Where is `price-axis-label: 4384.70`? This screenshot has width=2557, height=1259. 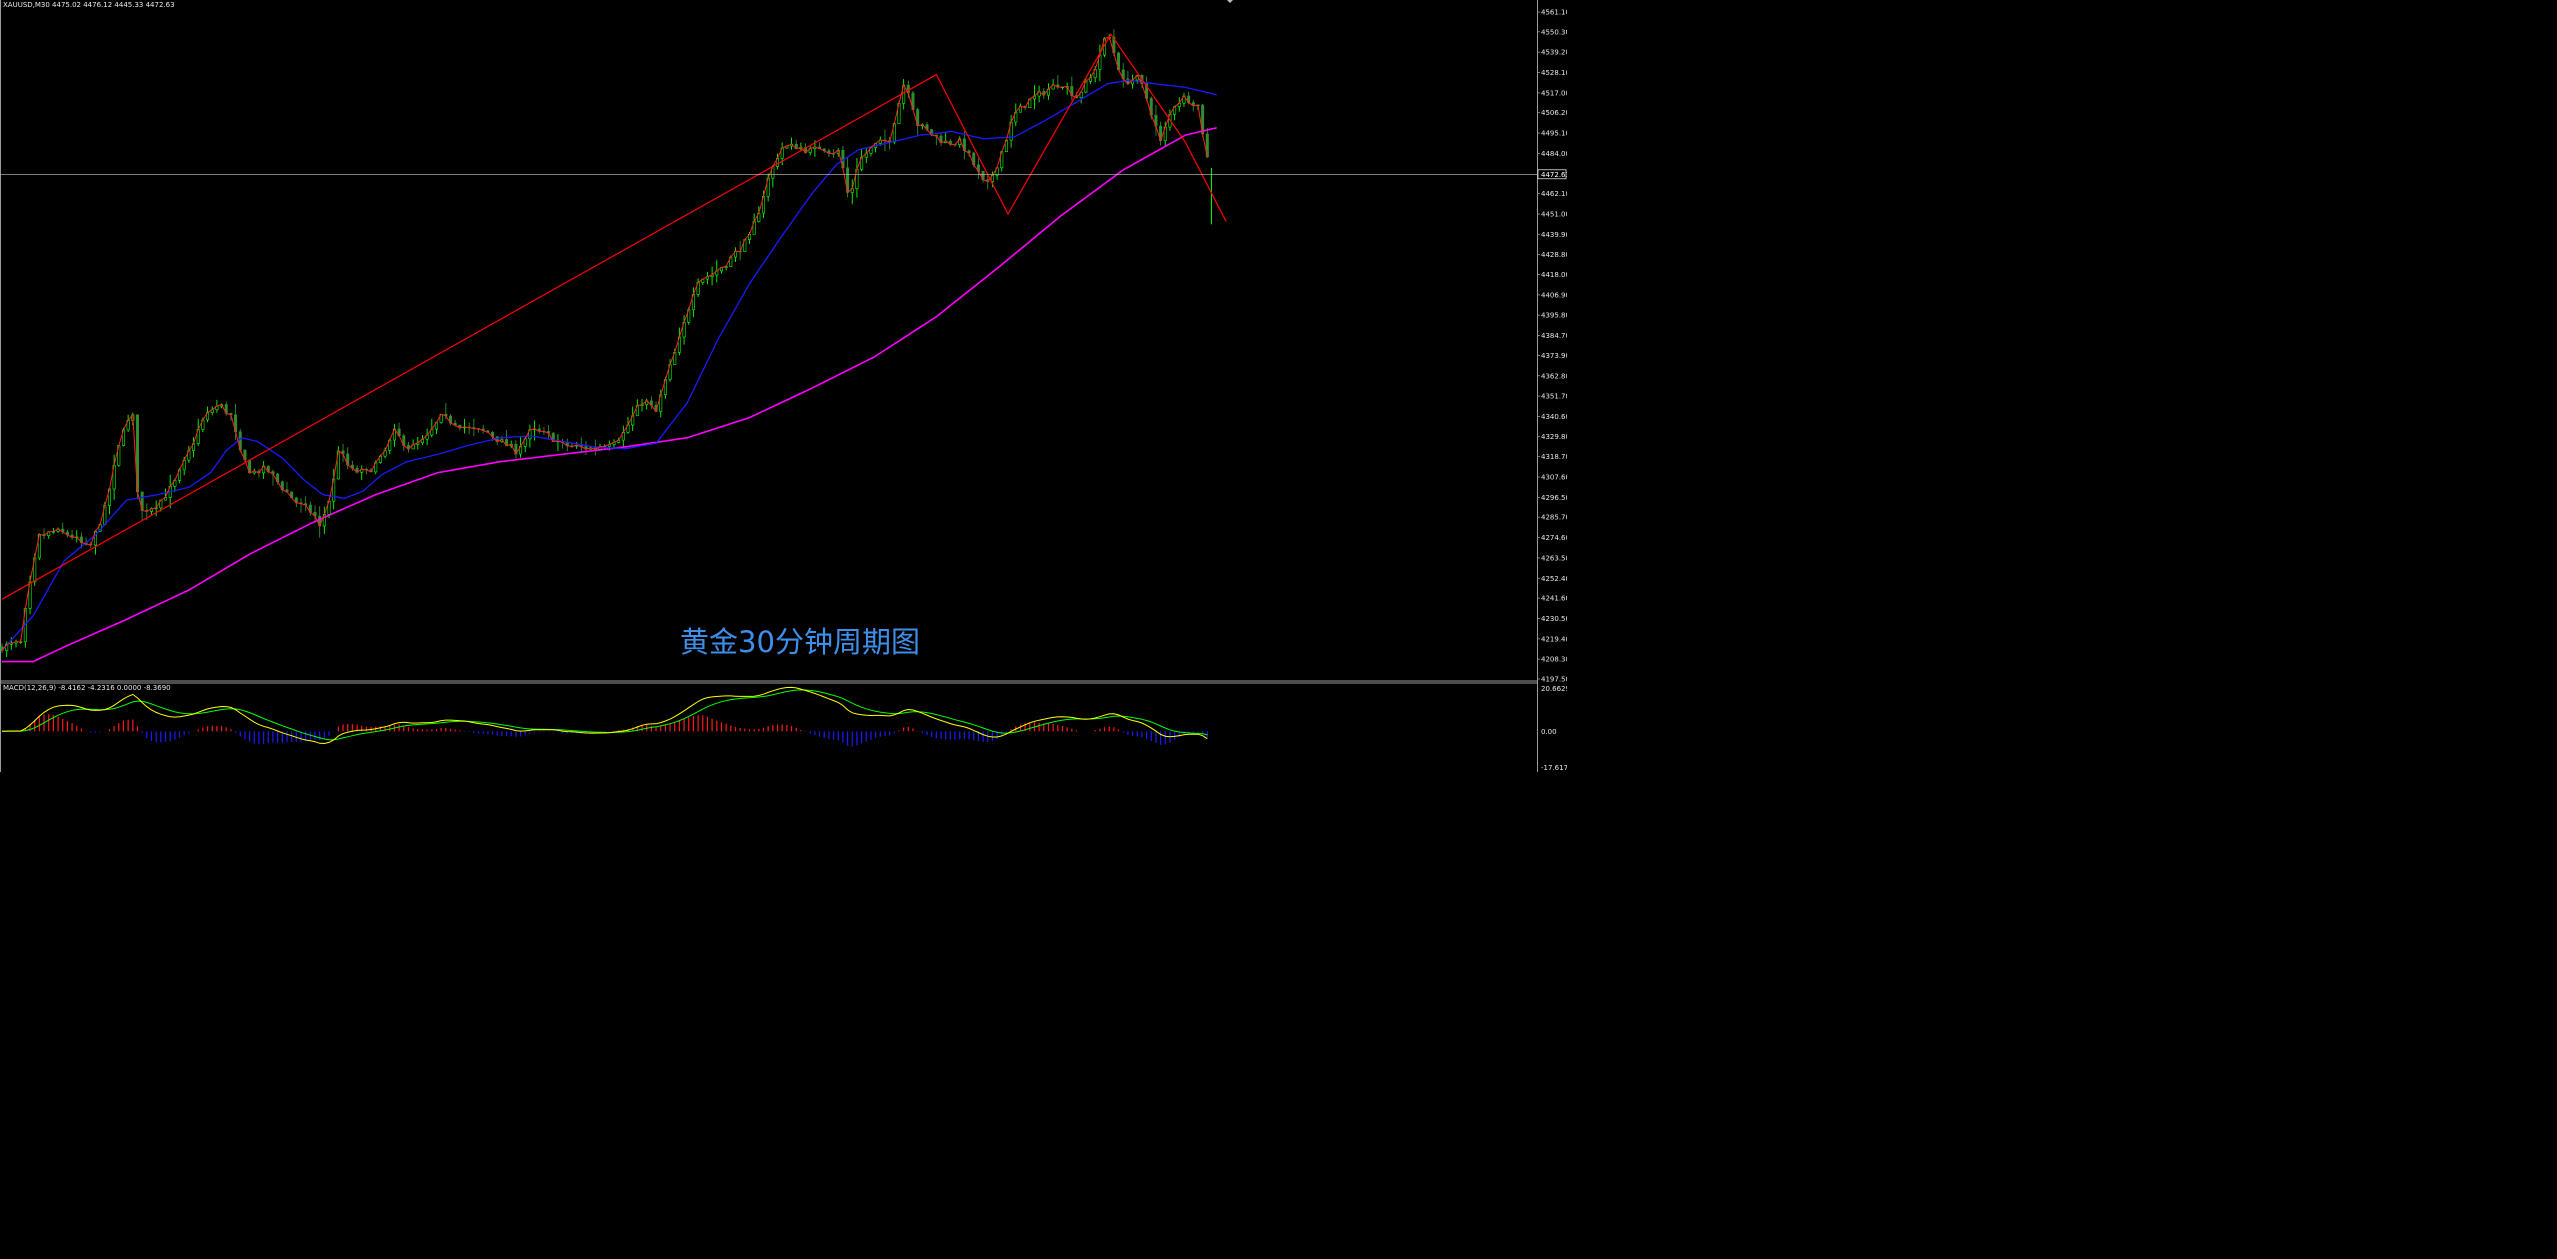 price-axis-label: 4384.70 is located at coordinates (1554, 336).